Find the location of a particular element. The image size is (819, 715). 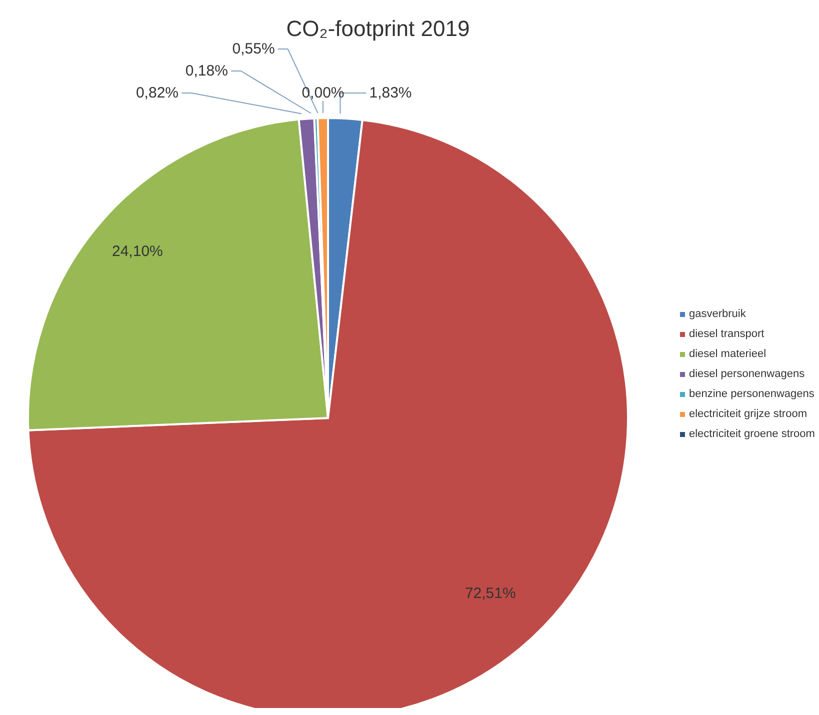

data-label: 0,82% is located at coordinates (157, 93).